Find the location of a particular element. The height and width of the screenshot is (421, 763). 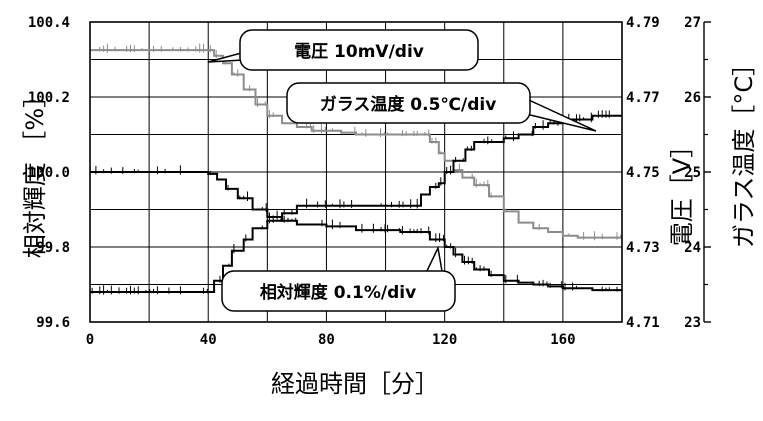

x-tick-label: 80 is located at coordinates (326, 340).